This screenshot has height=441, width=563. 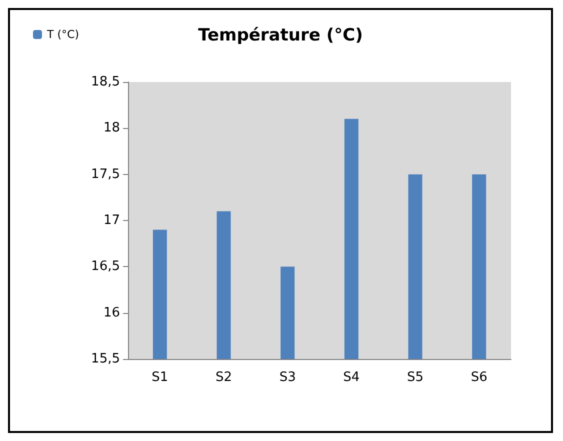 I want to click on x-tick-label: S4, so click(x=351, y=377).